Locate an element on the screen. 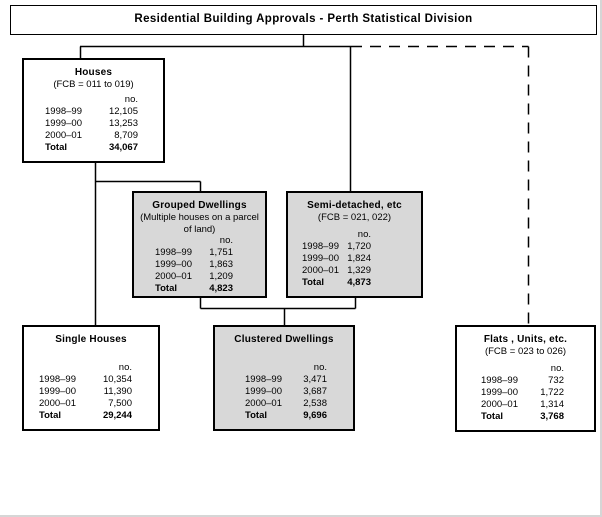  total-row: Total 9,696 is located at coordinates (284, 416).